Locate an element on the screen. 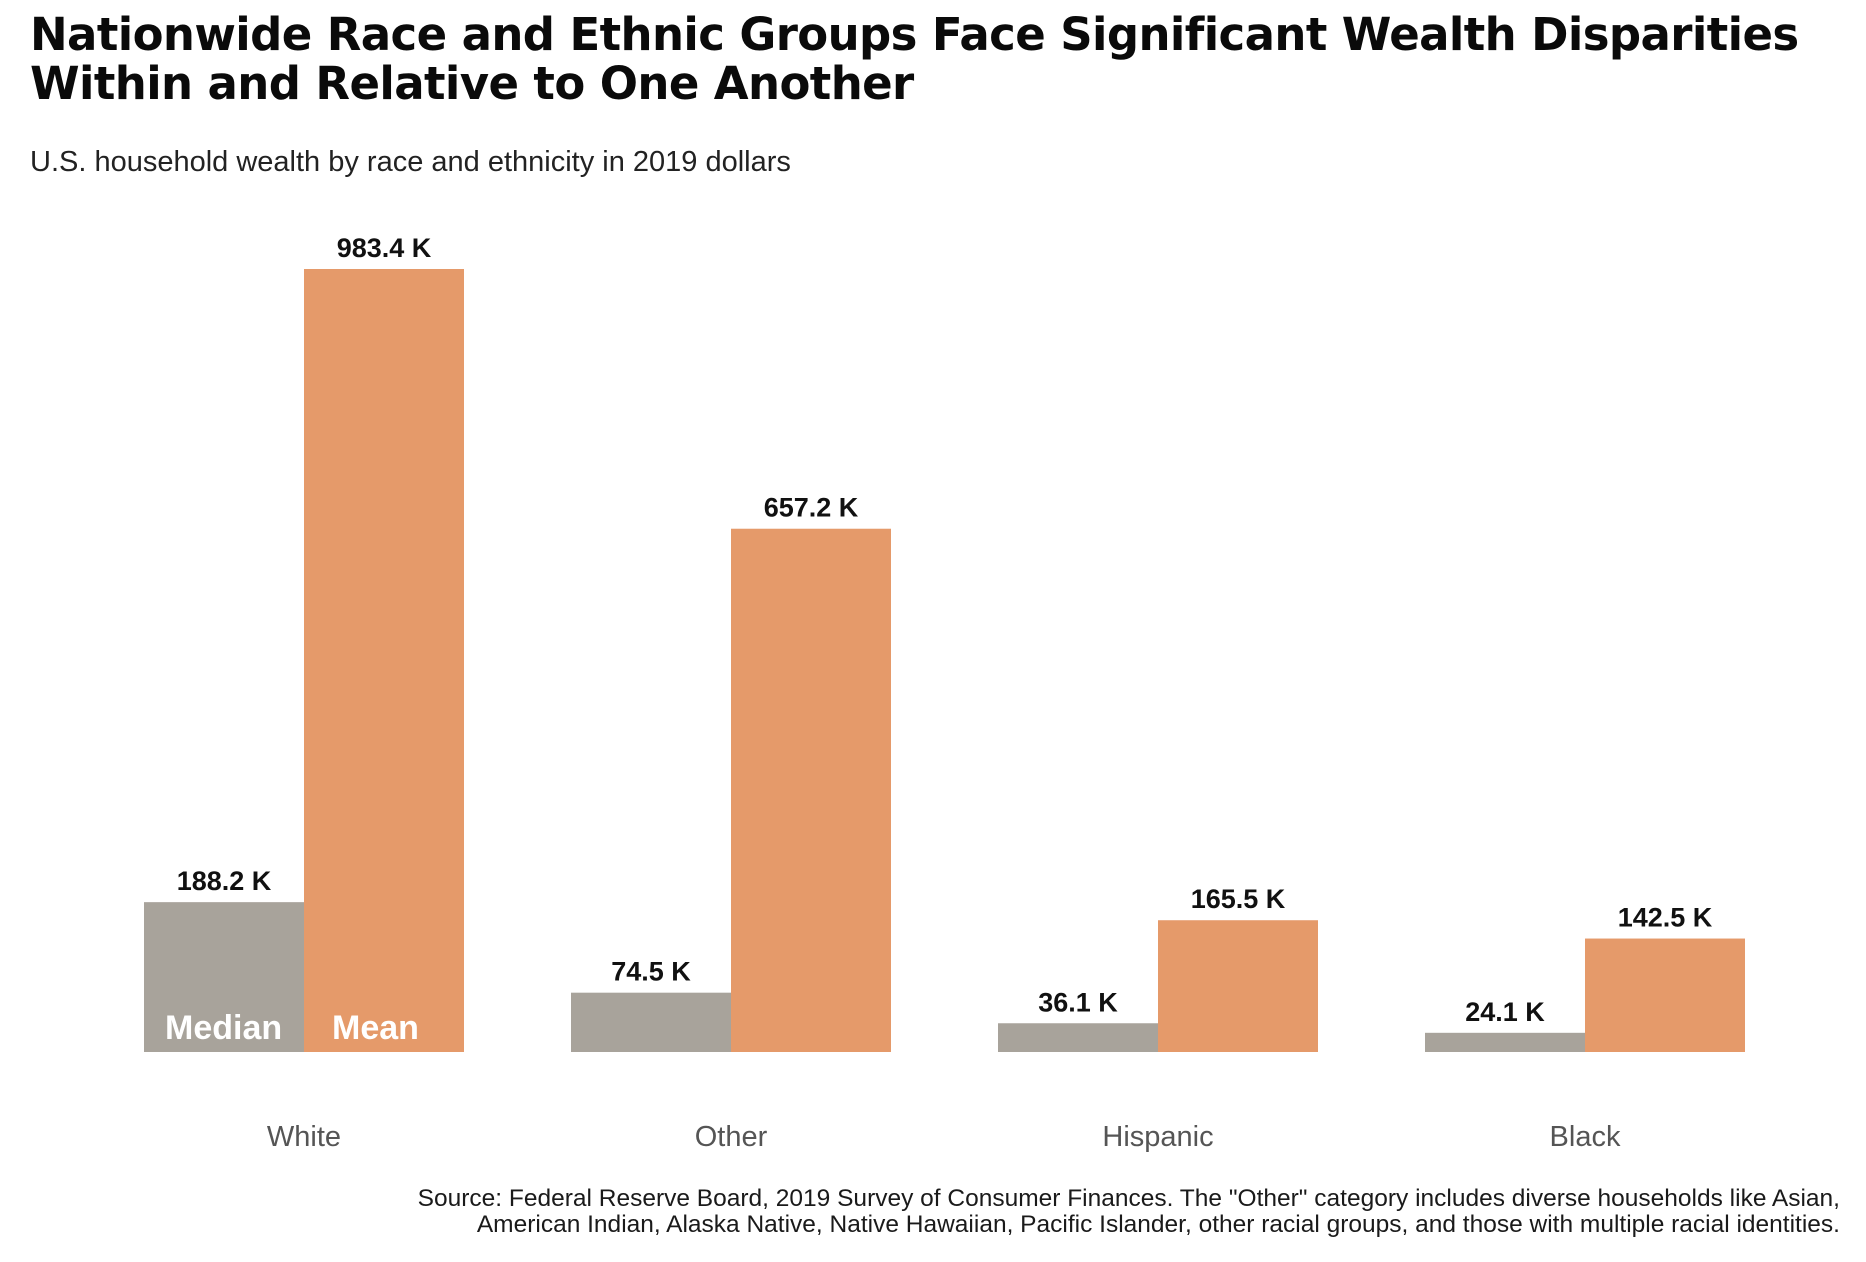 This screenshot has width=1866, height=1262. data-label-median-black: 24.1 K is located at coordinates (1505, 1012).